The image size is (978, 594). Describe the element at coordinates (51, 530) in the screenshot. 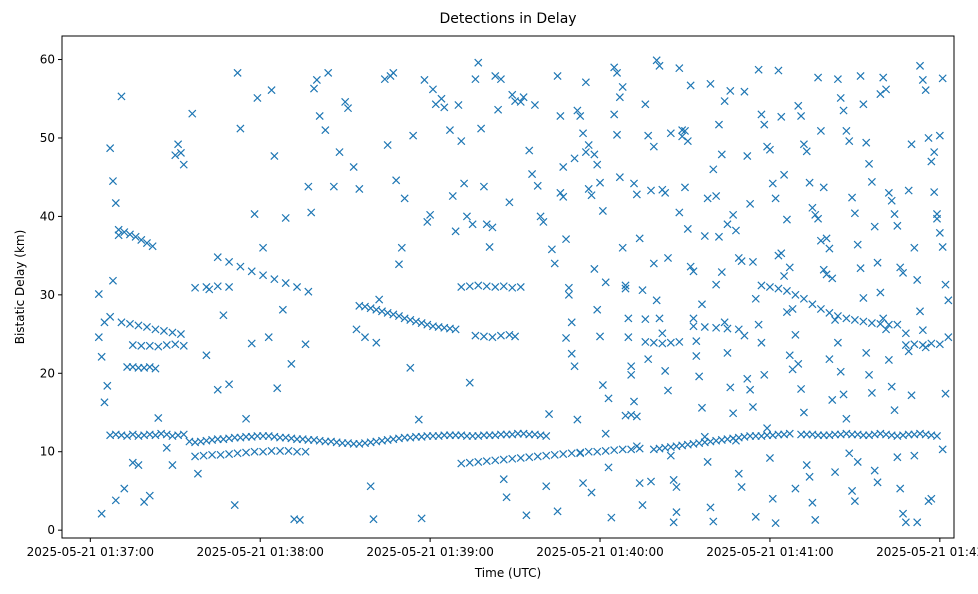

I see `y-tick-label: 0` at that location.